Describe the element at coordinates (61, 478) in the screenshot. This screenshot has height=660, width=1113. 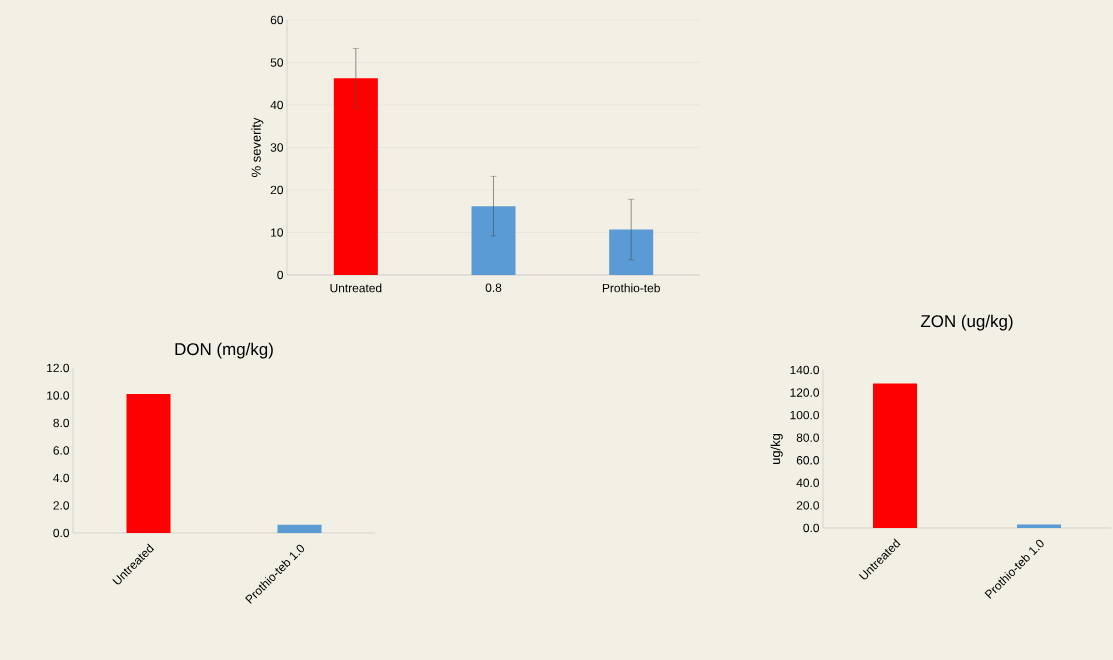
I see `y-tick-label: 4.0` at that location.